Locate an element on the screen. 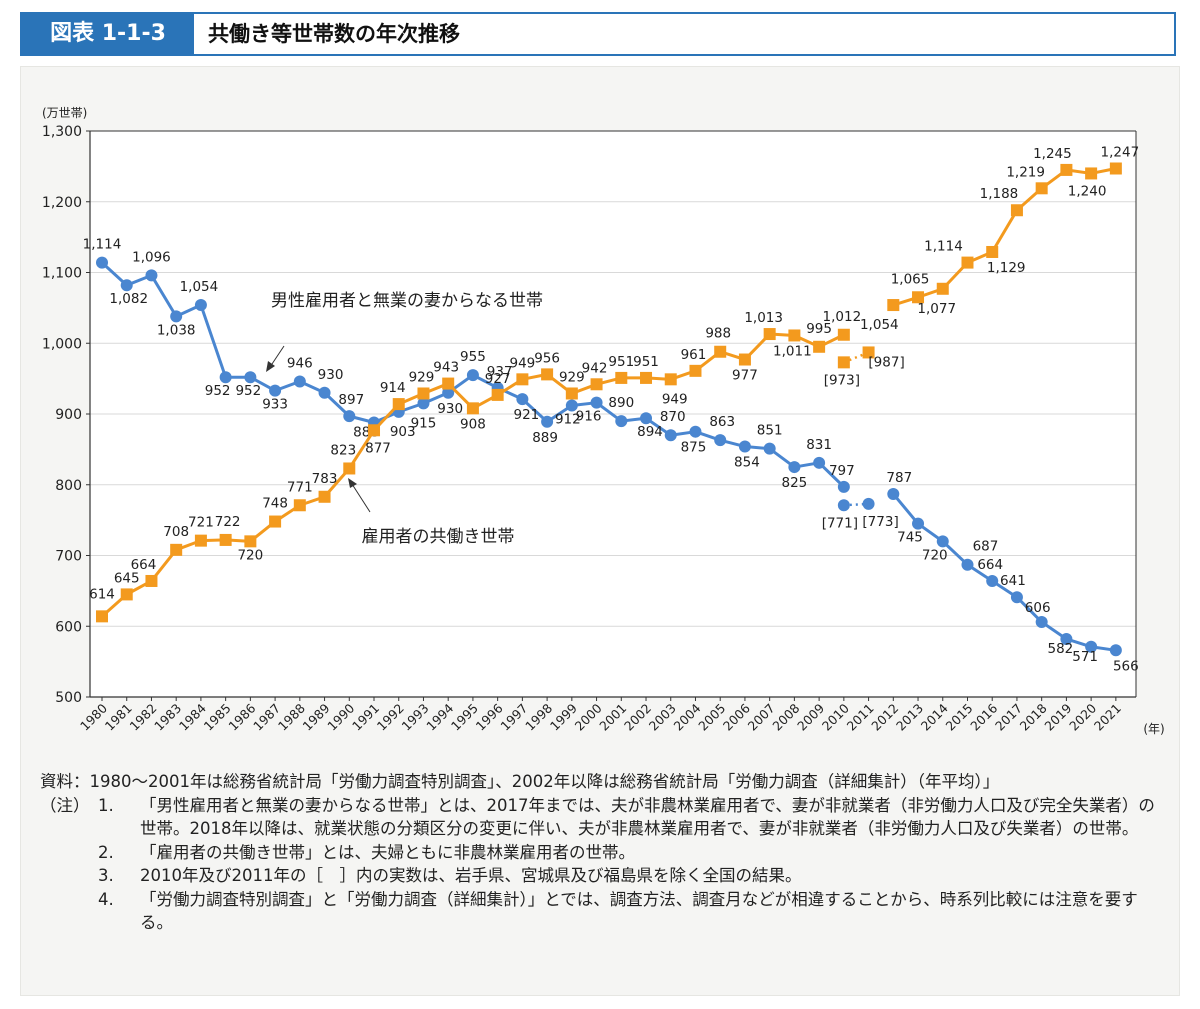 The height and width of the screenshot is (1009, 1200). data-label: 606 is located at coordinates (1038, 608).